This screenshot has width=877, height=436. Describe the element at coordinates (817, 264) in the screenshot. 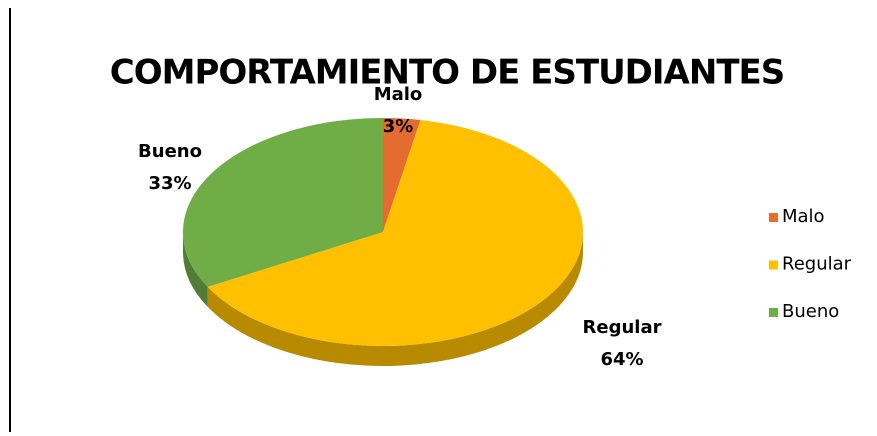

I see `legend-label: Regular` at that location.